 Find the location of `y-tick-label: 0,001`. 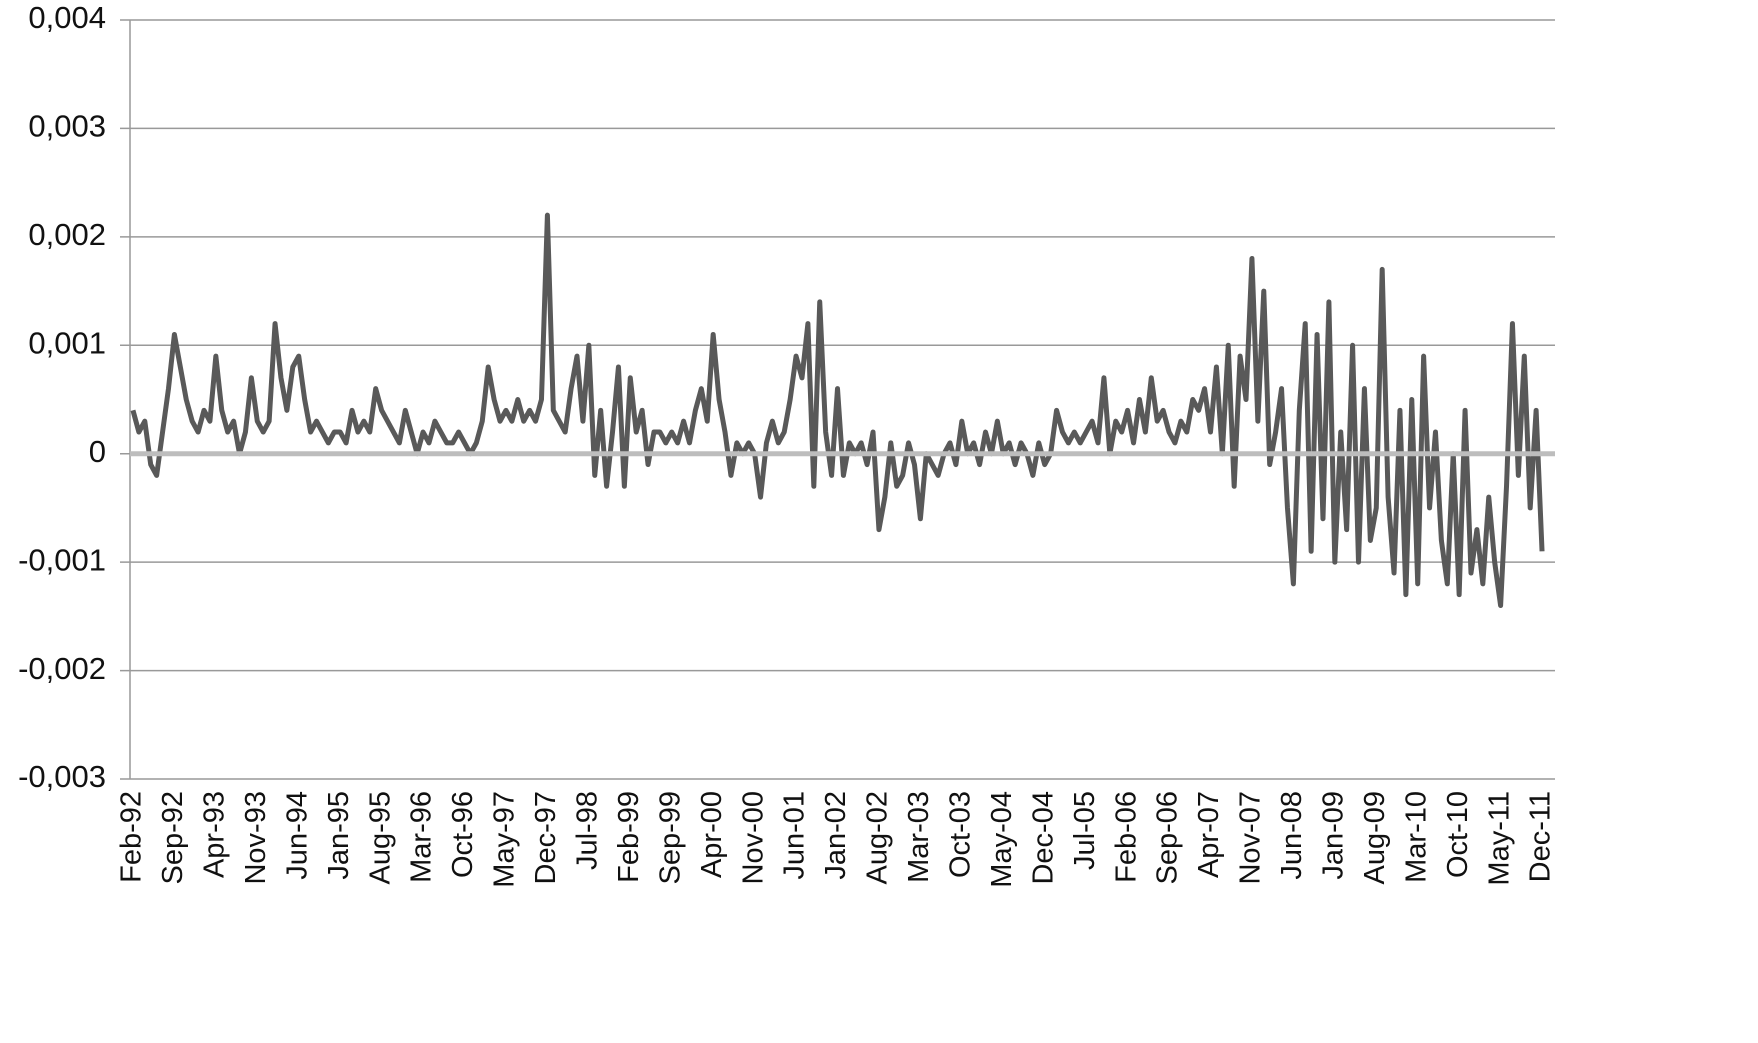

y-tick-label: 0,001 is located at coordinates (67, 342).